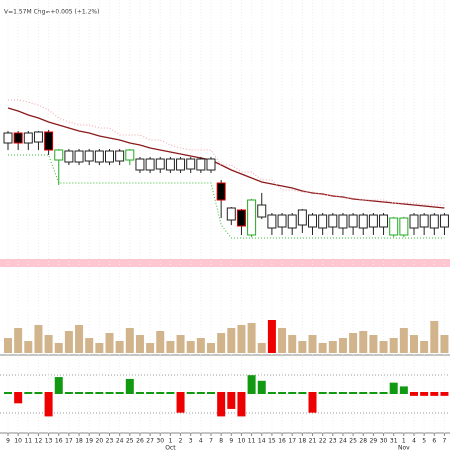 Image resolution: width=450 pixels, height=450 pixels. I want to click on x-tick-label: 30, so click(160, 441).